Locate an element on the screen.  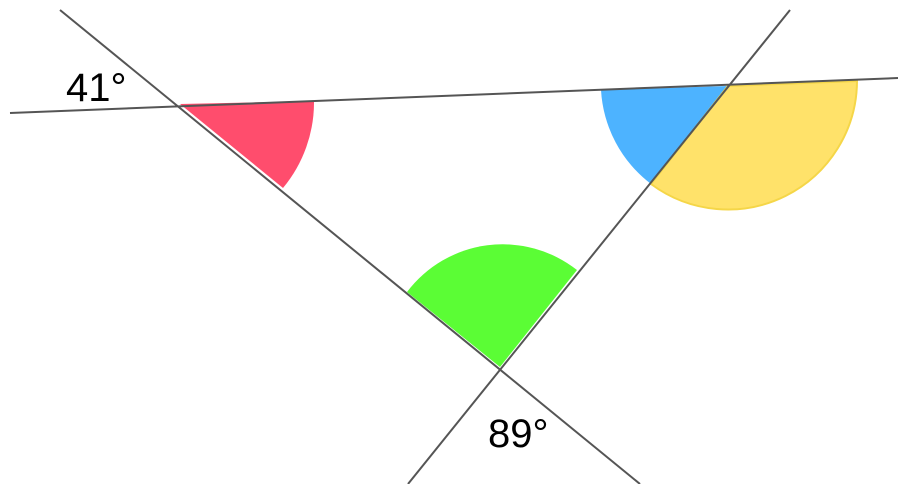
blue-angle-sector is located at coordinates (664, 135).